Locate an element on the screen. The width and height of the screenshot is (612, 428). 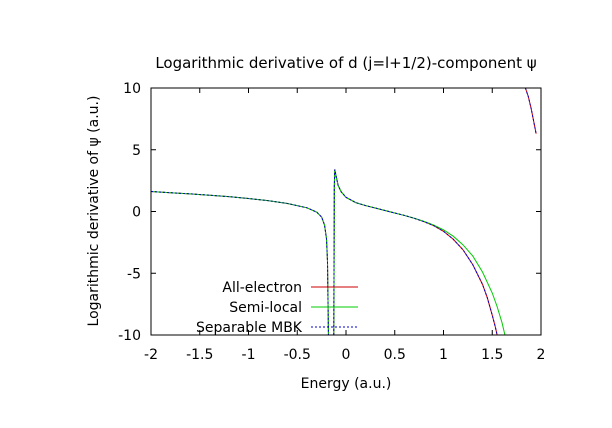
x-tick-label: -0.5 is located at coordinates (297, 355).